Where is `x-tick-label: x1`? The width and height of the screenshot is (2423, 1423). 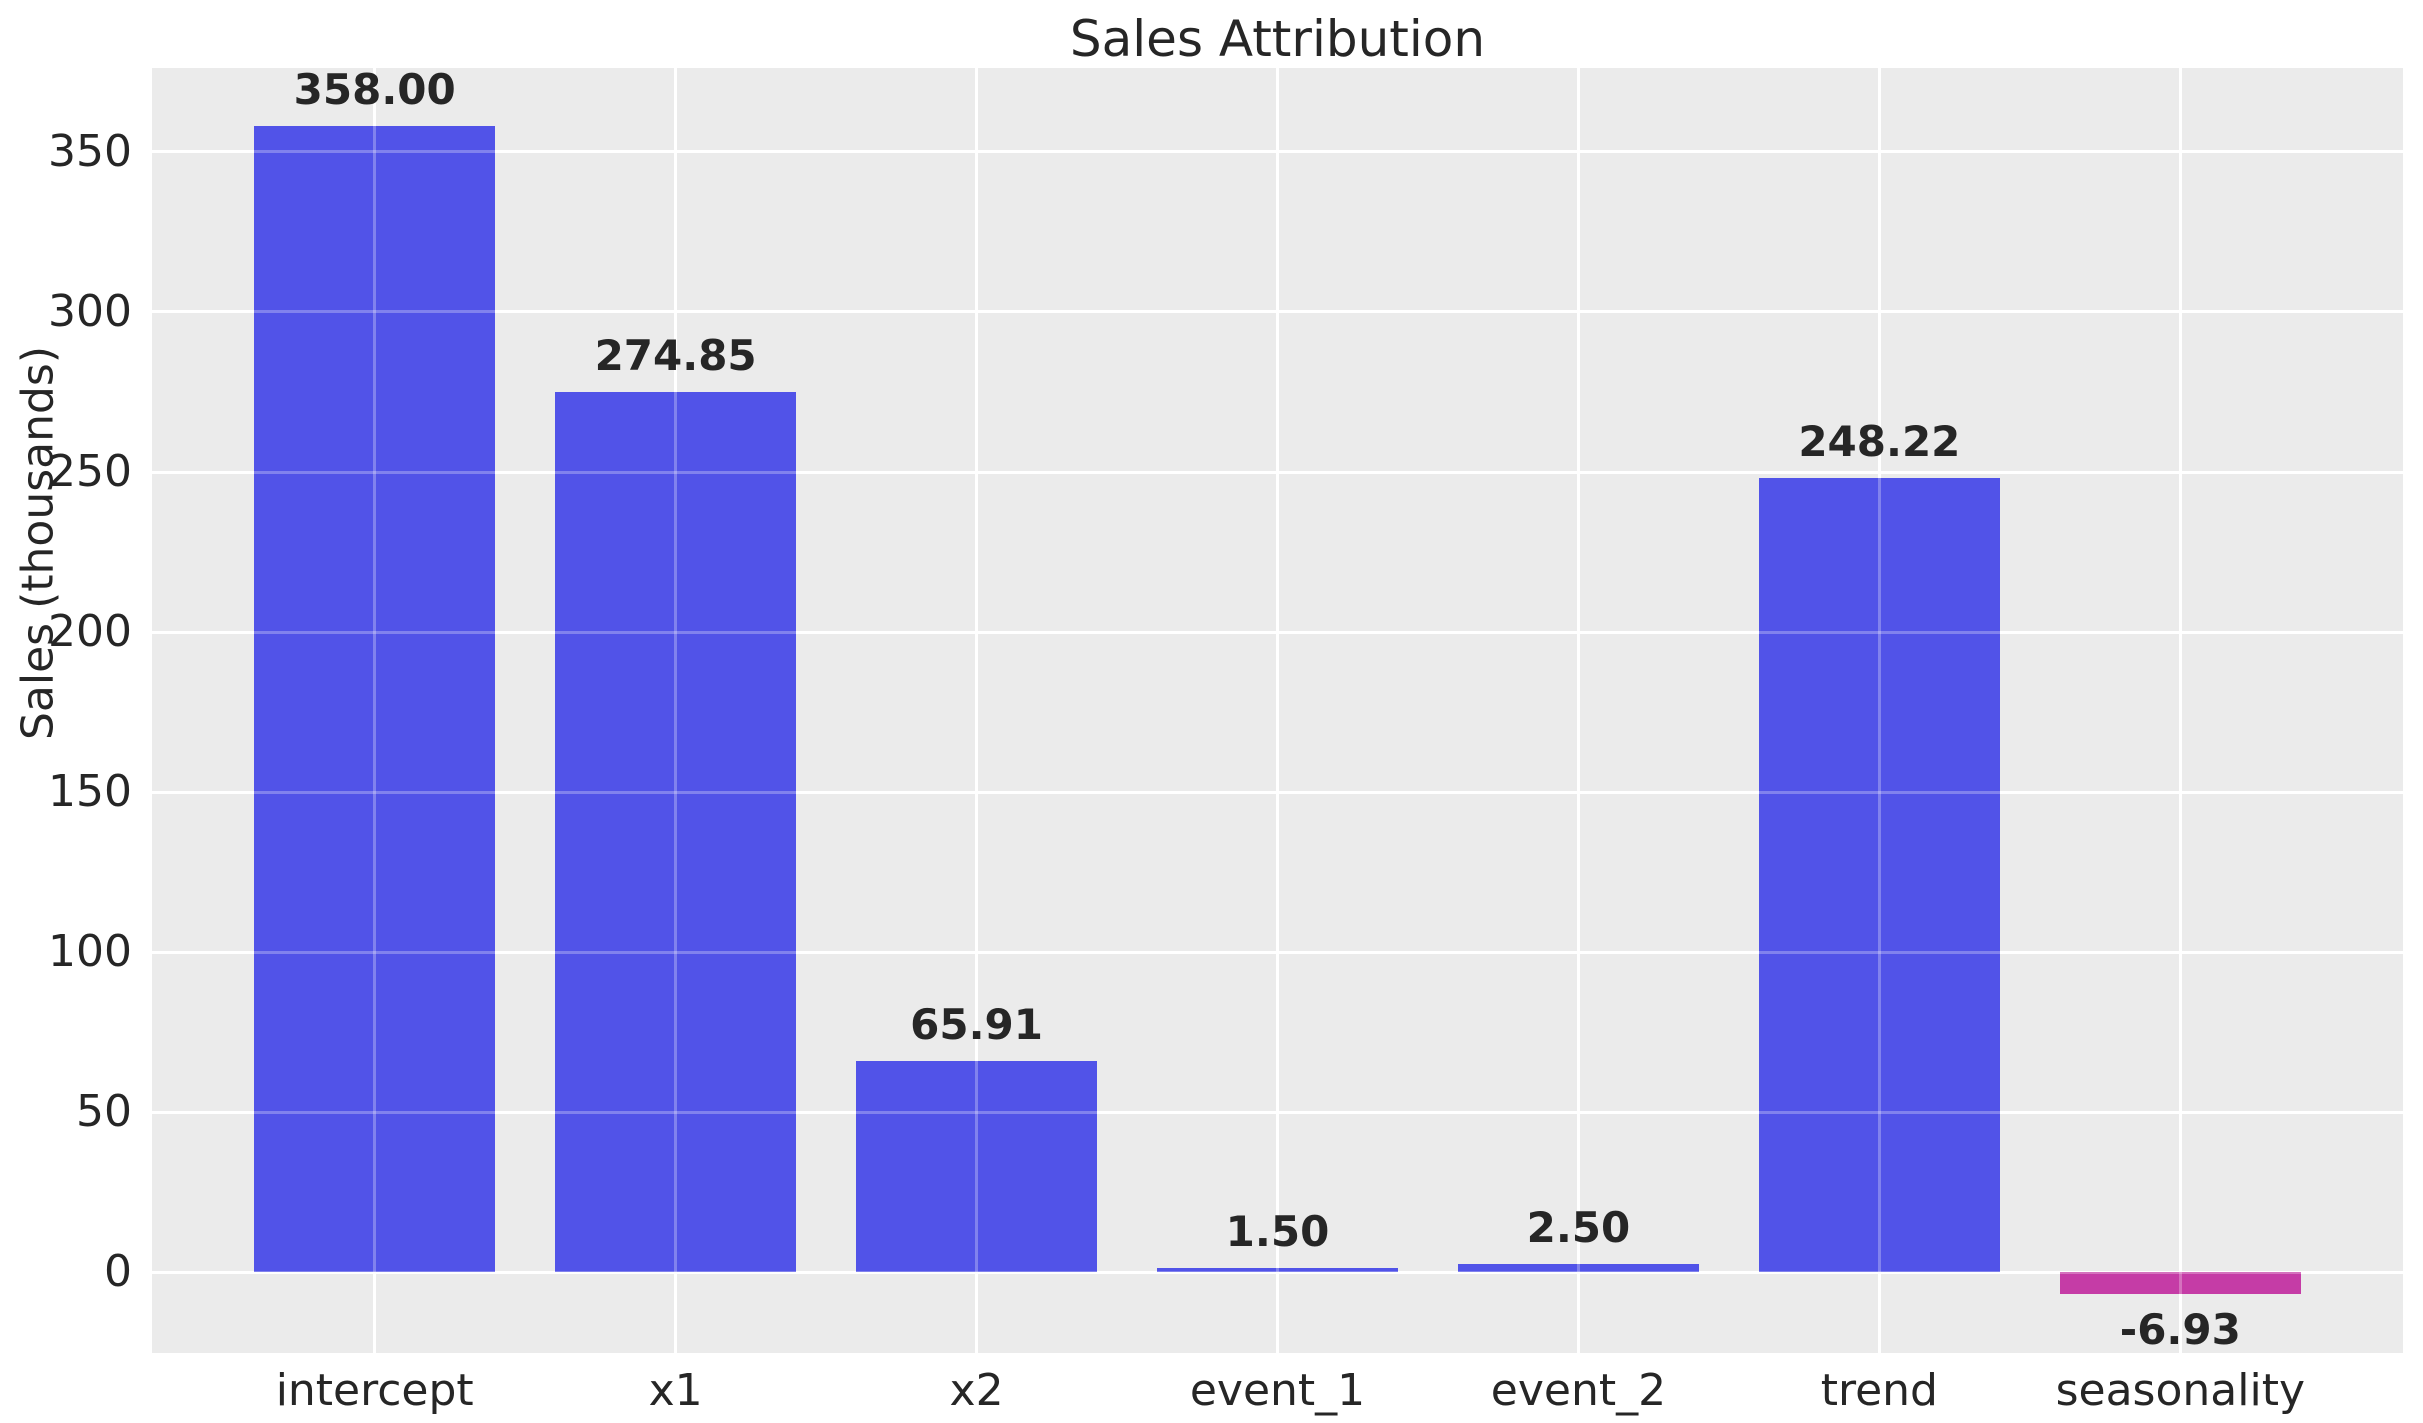
x-tick-label: x1 is located at coordinates (675, 1390).